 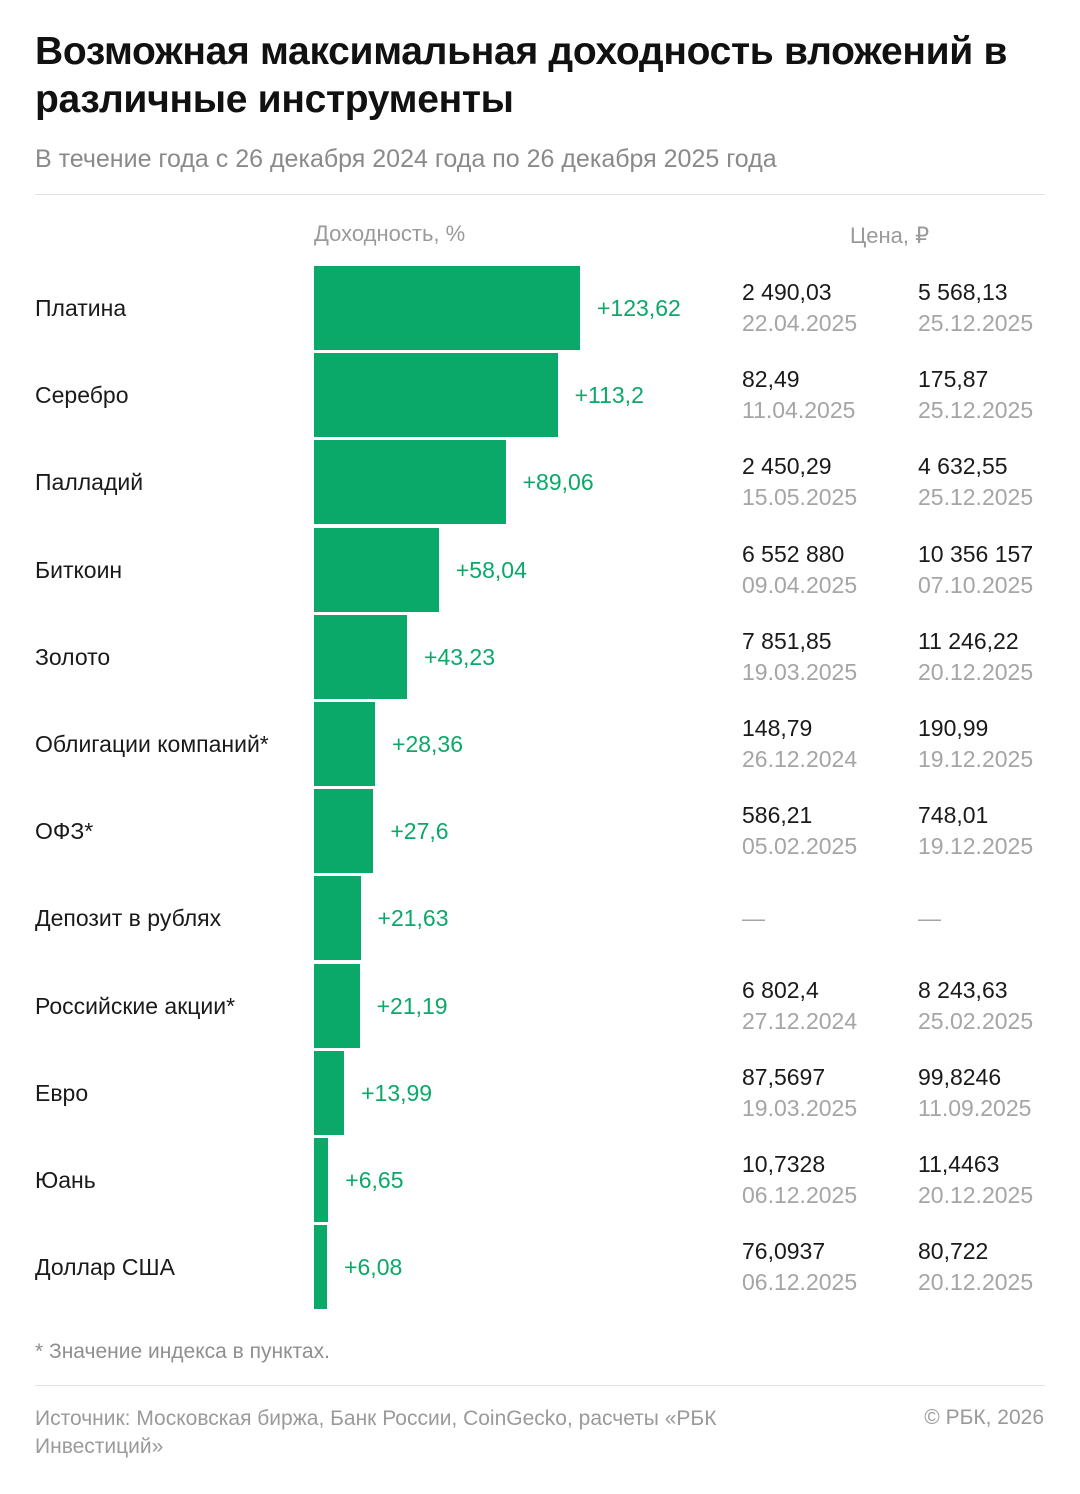 What do you see at coordinates (152, 744) in the screenshot?
I see `category-label: Облигации компаний*` at bounding box center [152, 744].